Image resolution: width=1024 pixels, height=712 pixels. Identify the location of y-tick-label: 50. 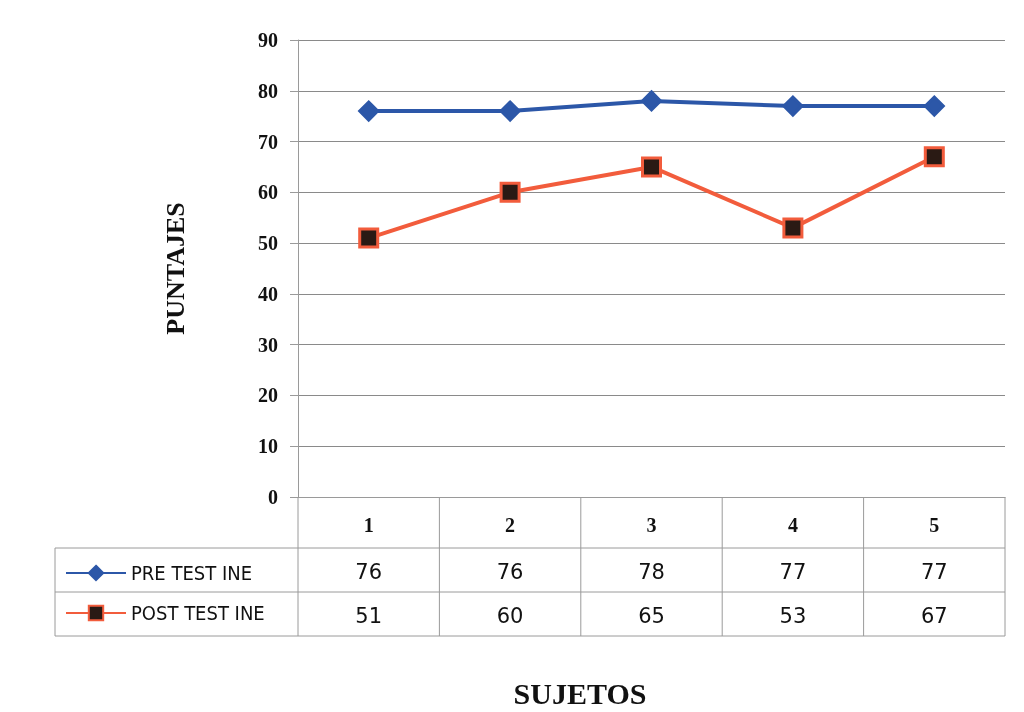
(268, 243).